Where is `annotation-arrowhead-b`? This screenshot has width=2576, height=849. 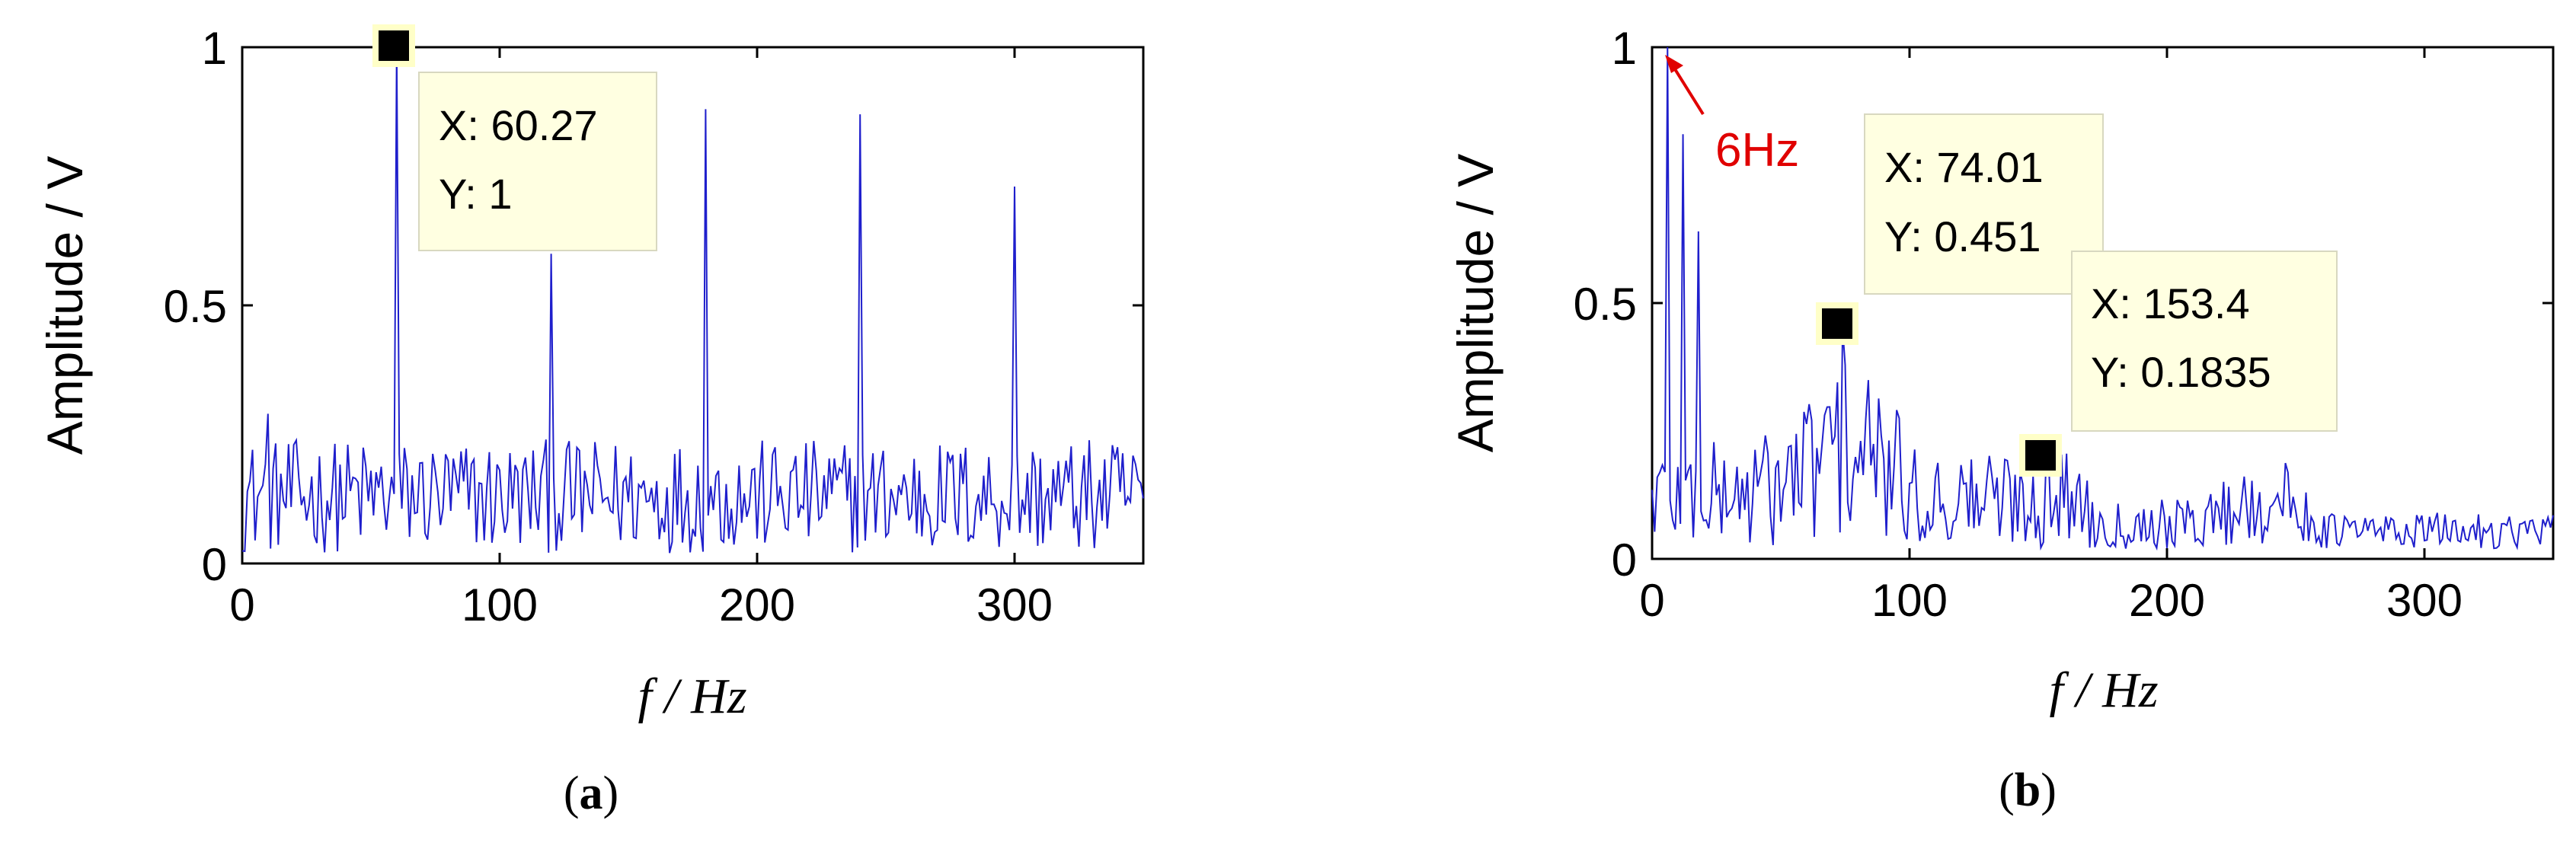 annotation-arrowhead-b is located at coordinates (1674, 64).